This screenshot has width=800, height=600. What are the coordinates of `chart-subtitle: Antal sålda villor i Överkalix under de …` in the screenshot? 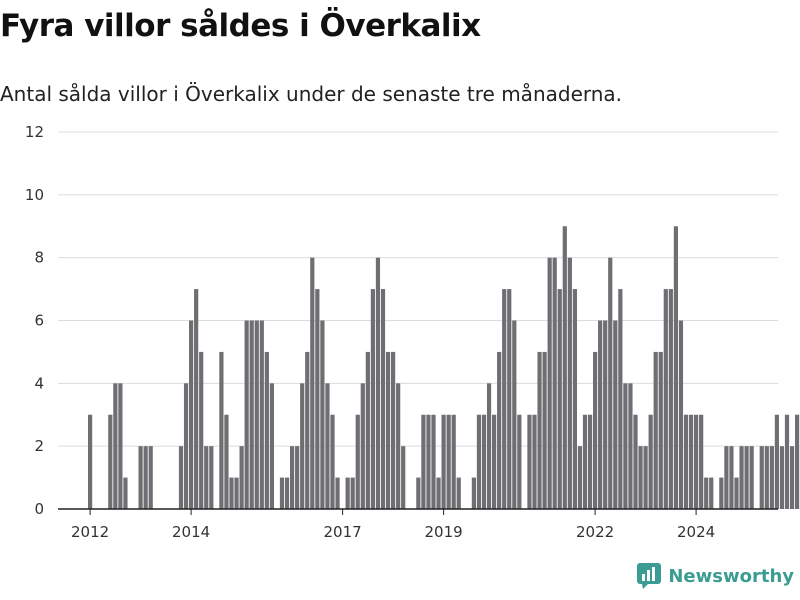 It's located at (311, 94).